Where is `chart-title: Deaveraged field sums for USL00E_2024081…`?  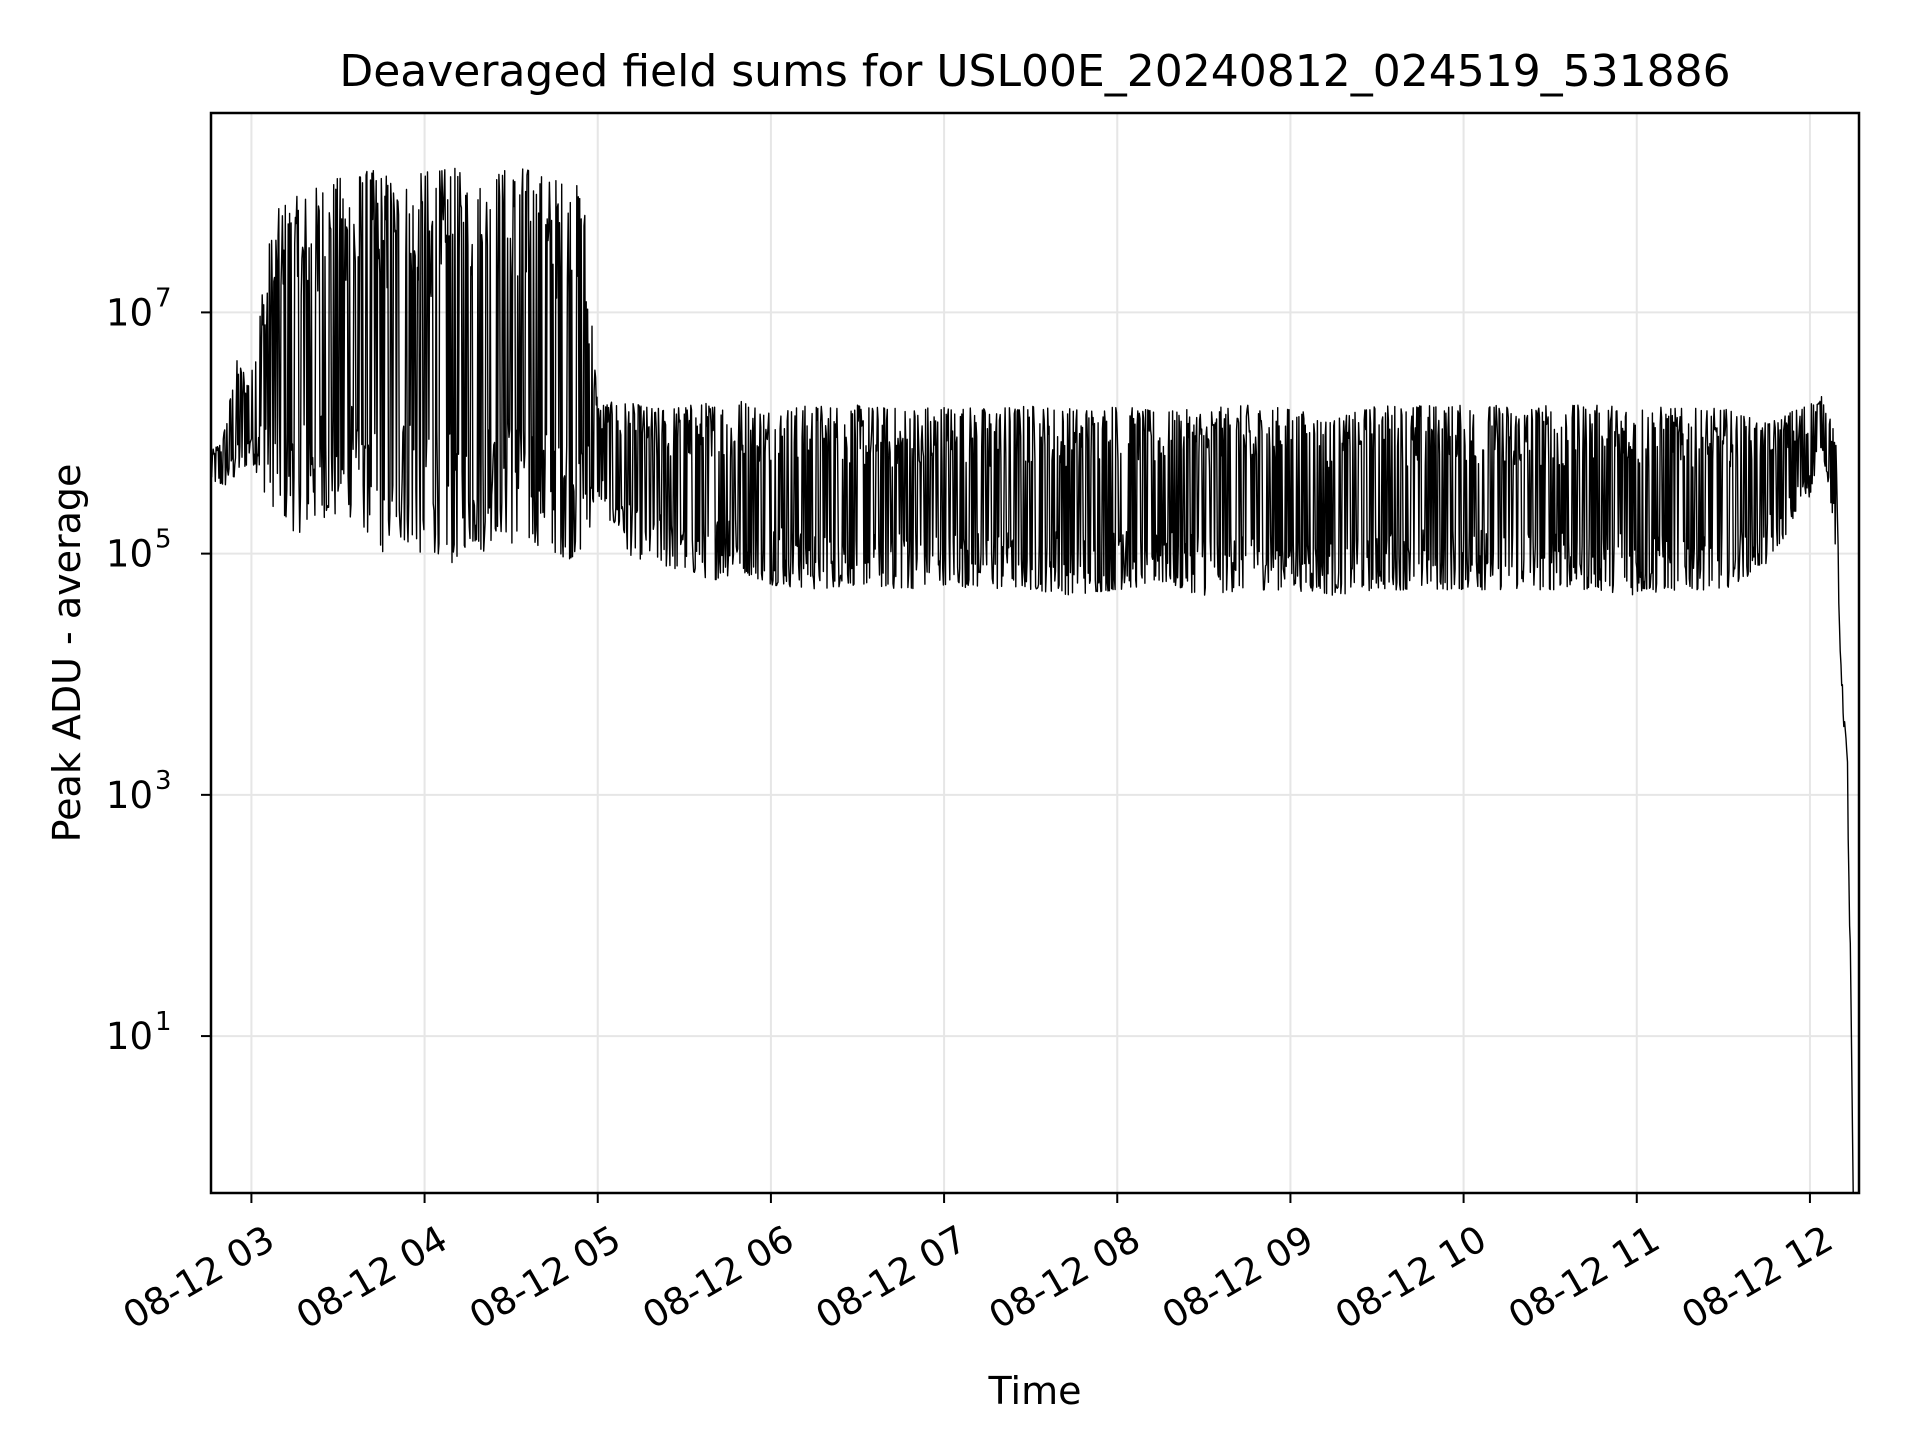
chart-title: Deaveraged field sums for USL00E_2024081… is located at coordinates (1034, 71).